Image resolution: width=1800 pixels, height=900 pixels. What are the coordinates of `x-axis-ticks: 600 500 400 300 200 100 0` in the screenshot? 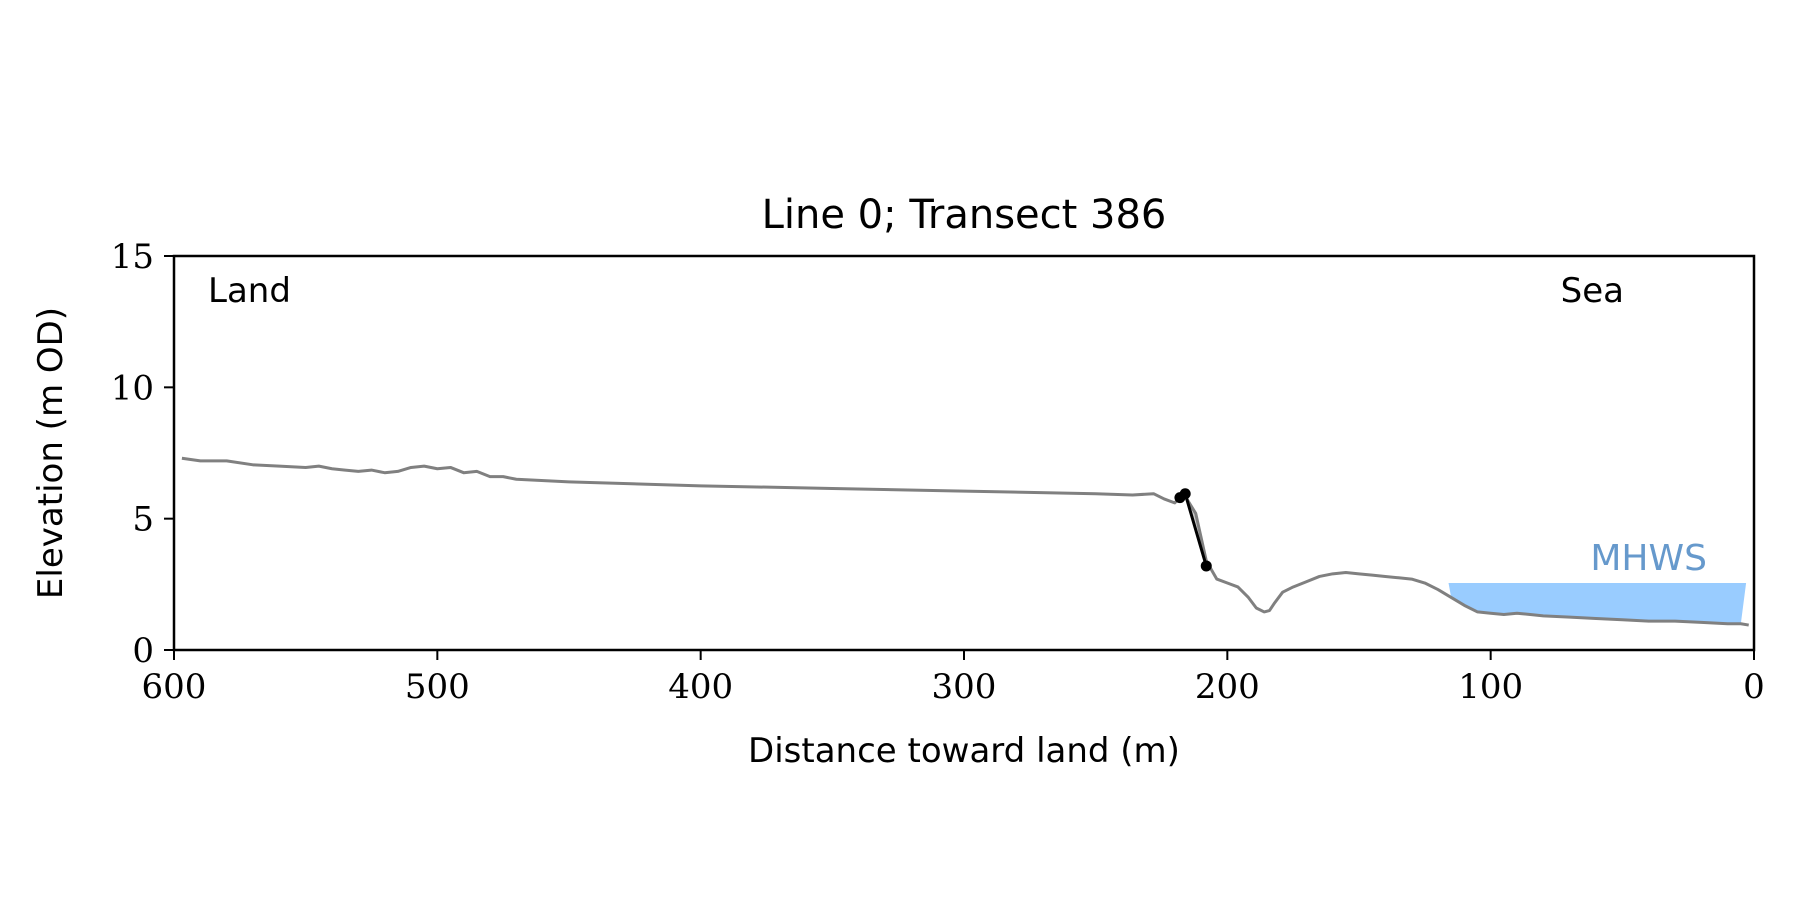 It's located at (953, 678).